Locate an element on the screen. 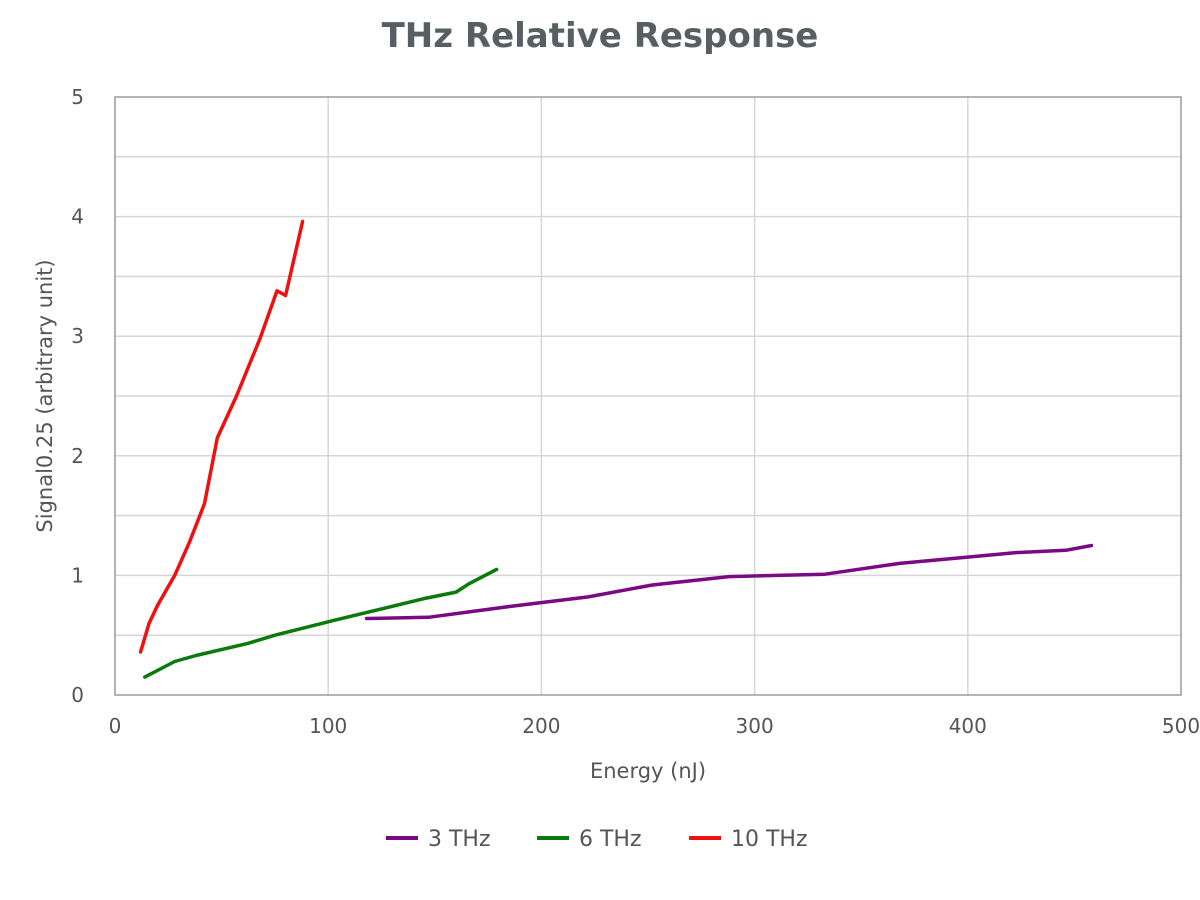  legend: 3 THz 6 THz 10 THz is located at coordinates (597, 839).